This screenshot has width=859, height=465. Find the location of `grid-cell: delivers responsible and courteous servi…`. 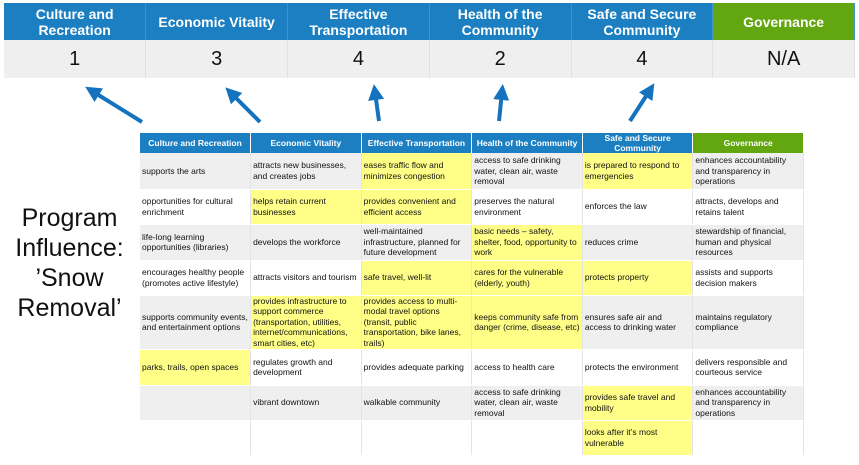

grid-cell: delivers responsible and courteous servi… is located at coordinates (748, 367).